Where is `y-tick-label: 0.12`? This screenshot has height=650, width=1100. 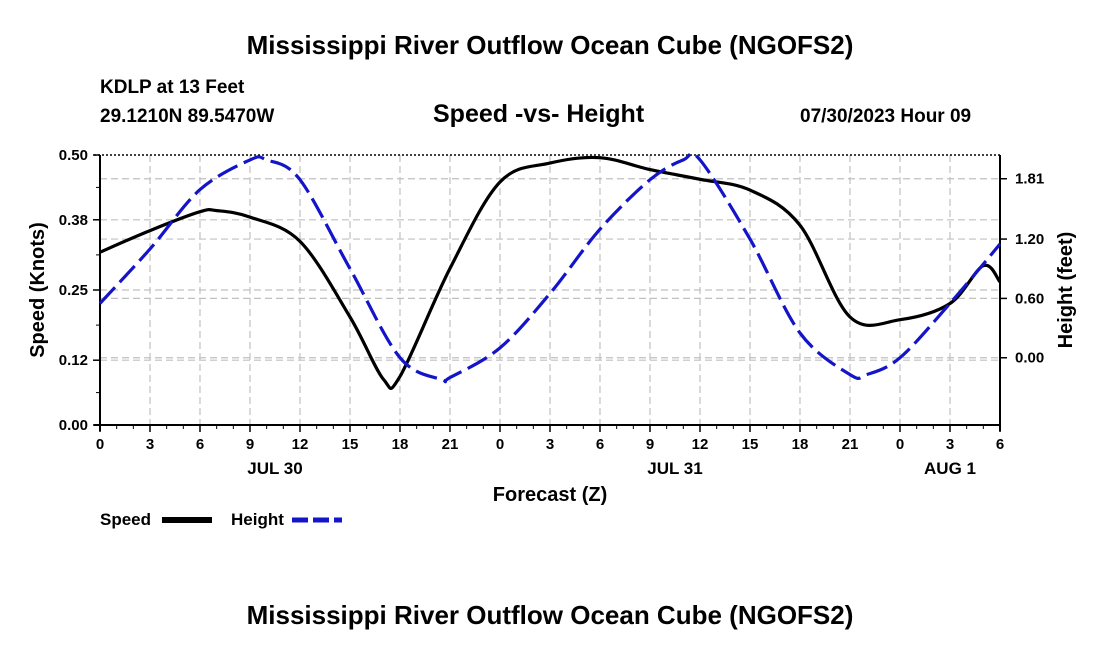
y-tick-label: 0.12 is located at coordinates (73, 360).